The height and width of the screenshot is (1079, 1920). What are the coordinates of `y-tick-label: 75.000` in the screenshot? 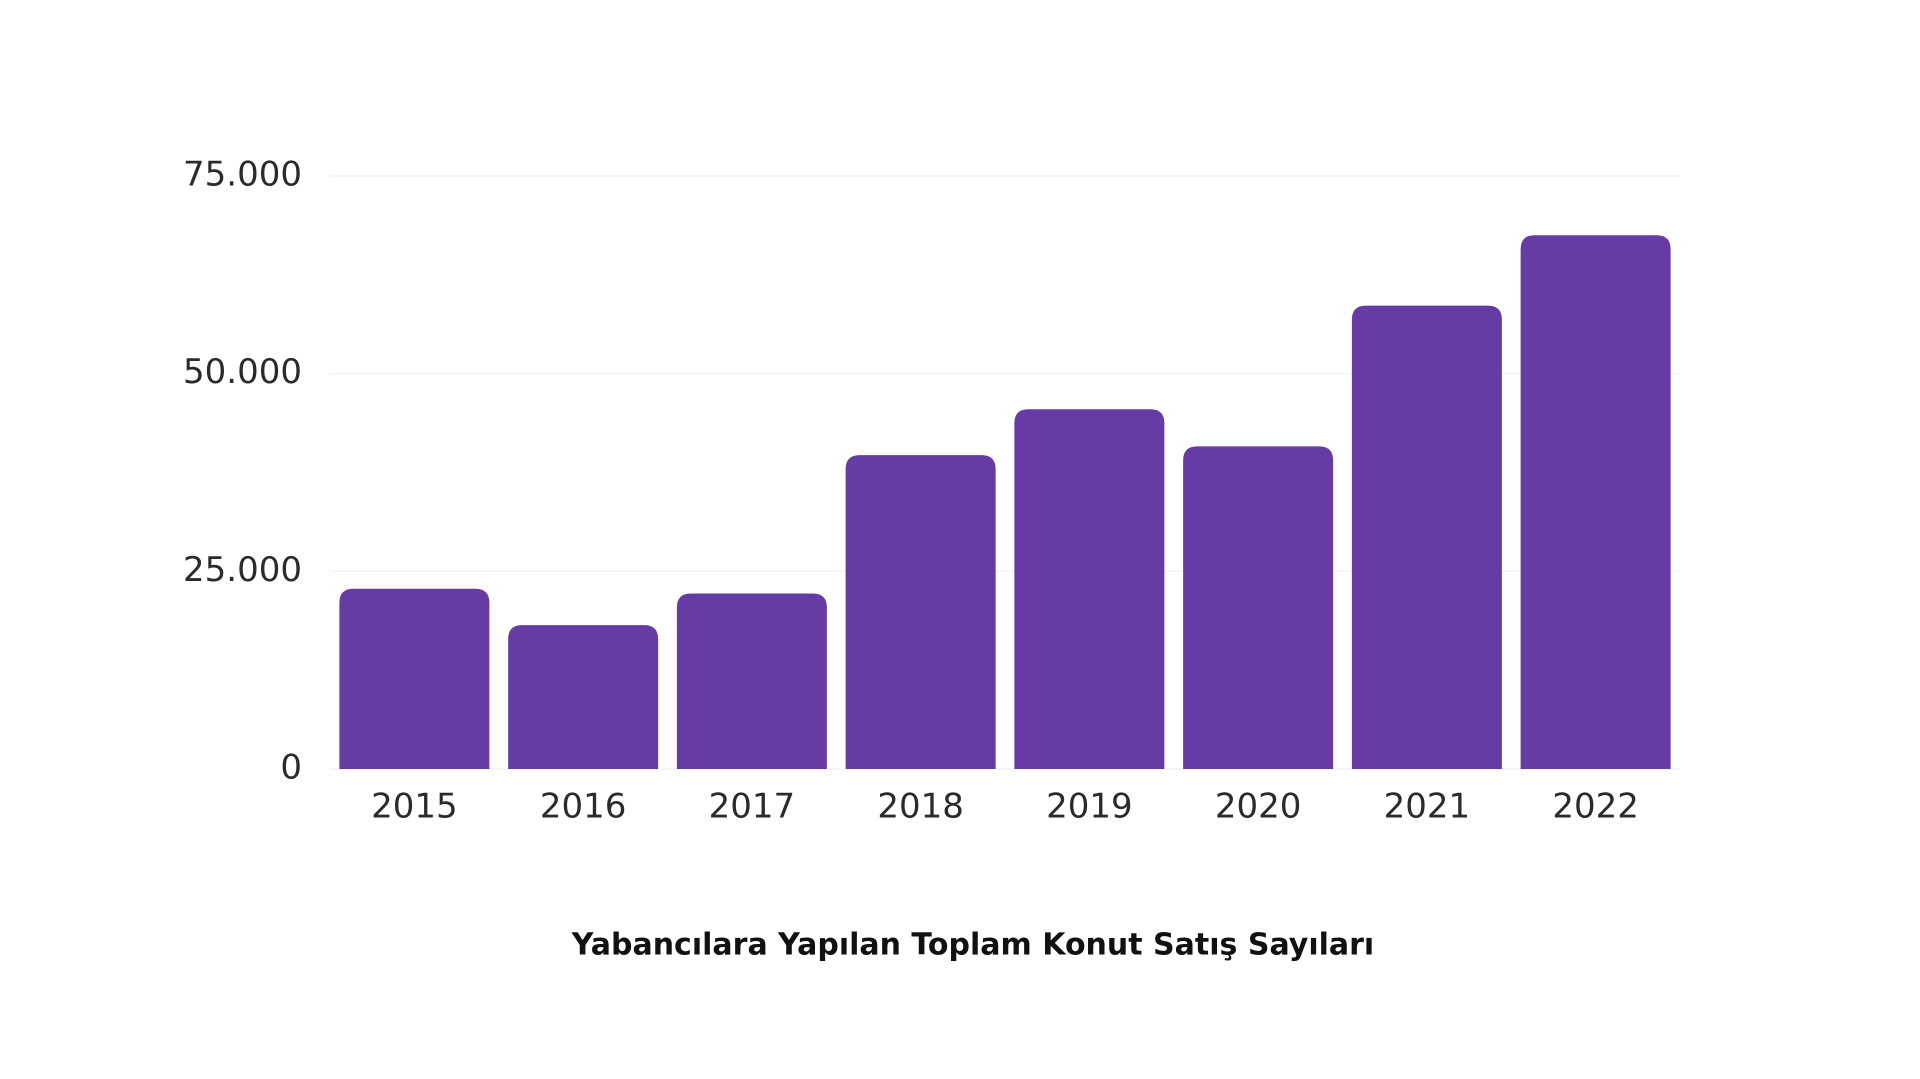 It's located at (242, 175).